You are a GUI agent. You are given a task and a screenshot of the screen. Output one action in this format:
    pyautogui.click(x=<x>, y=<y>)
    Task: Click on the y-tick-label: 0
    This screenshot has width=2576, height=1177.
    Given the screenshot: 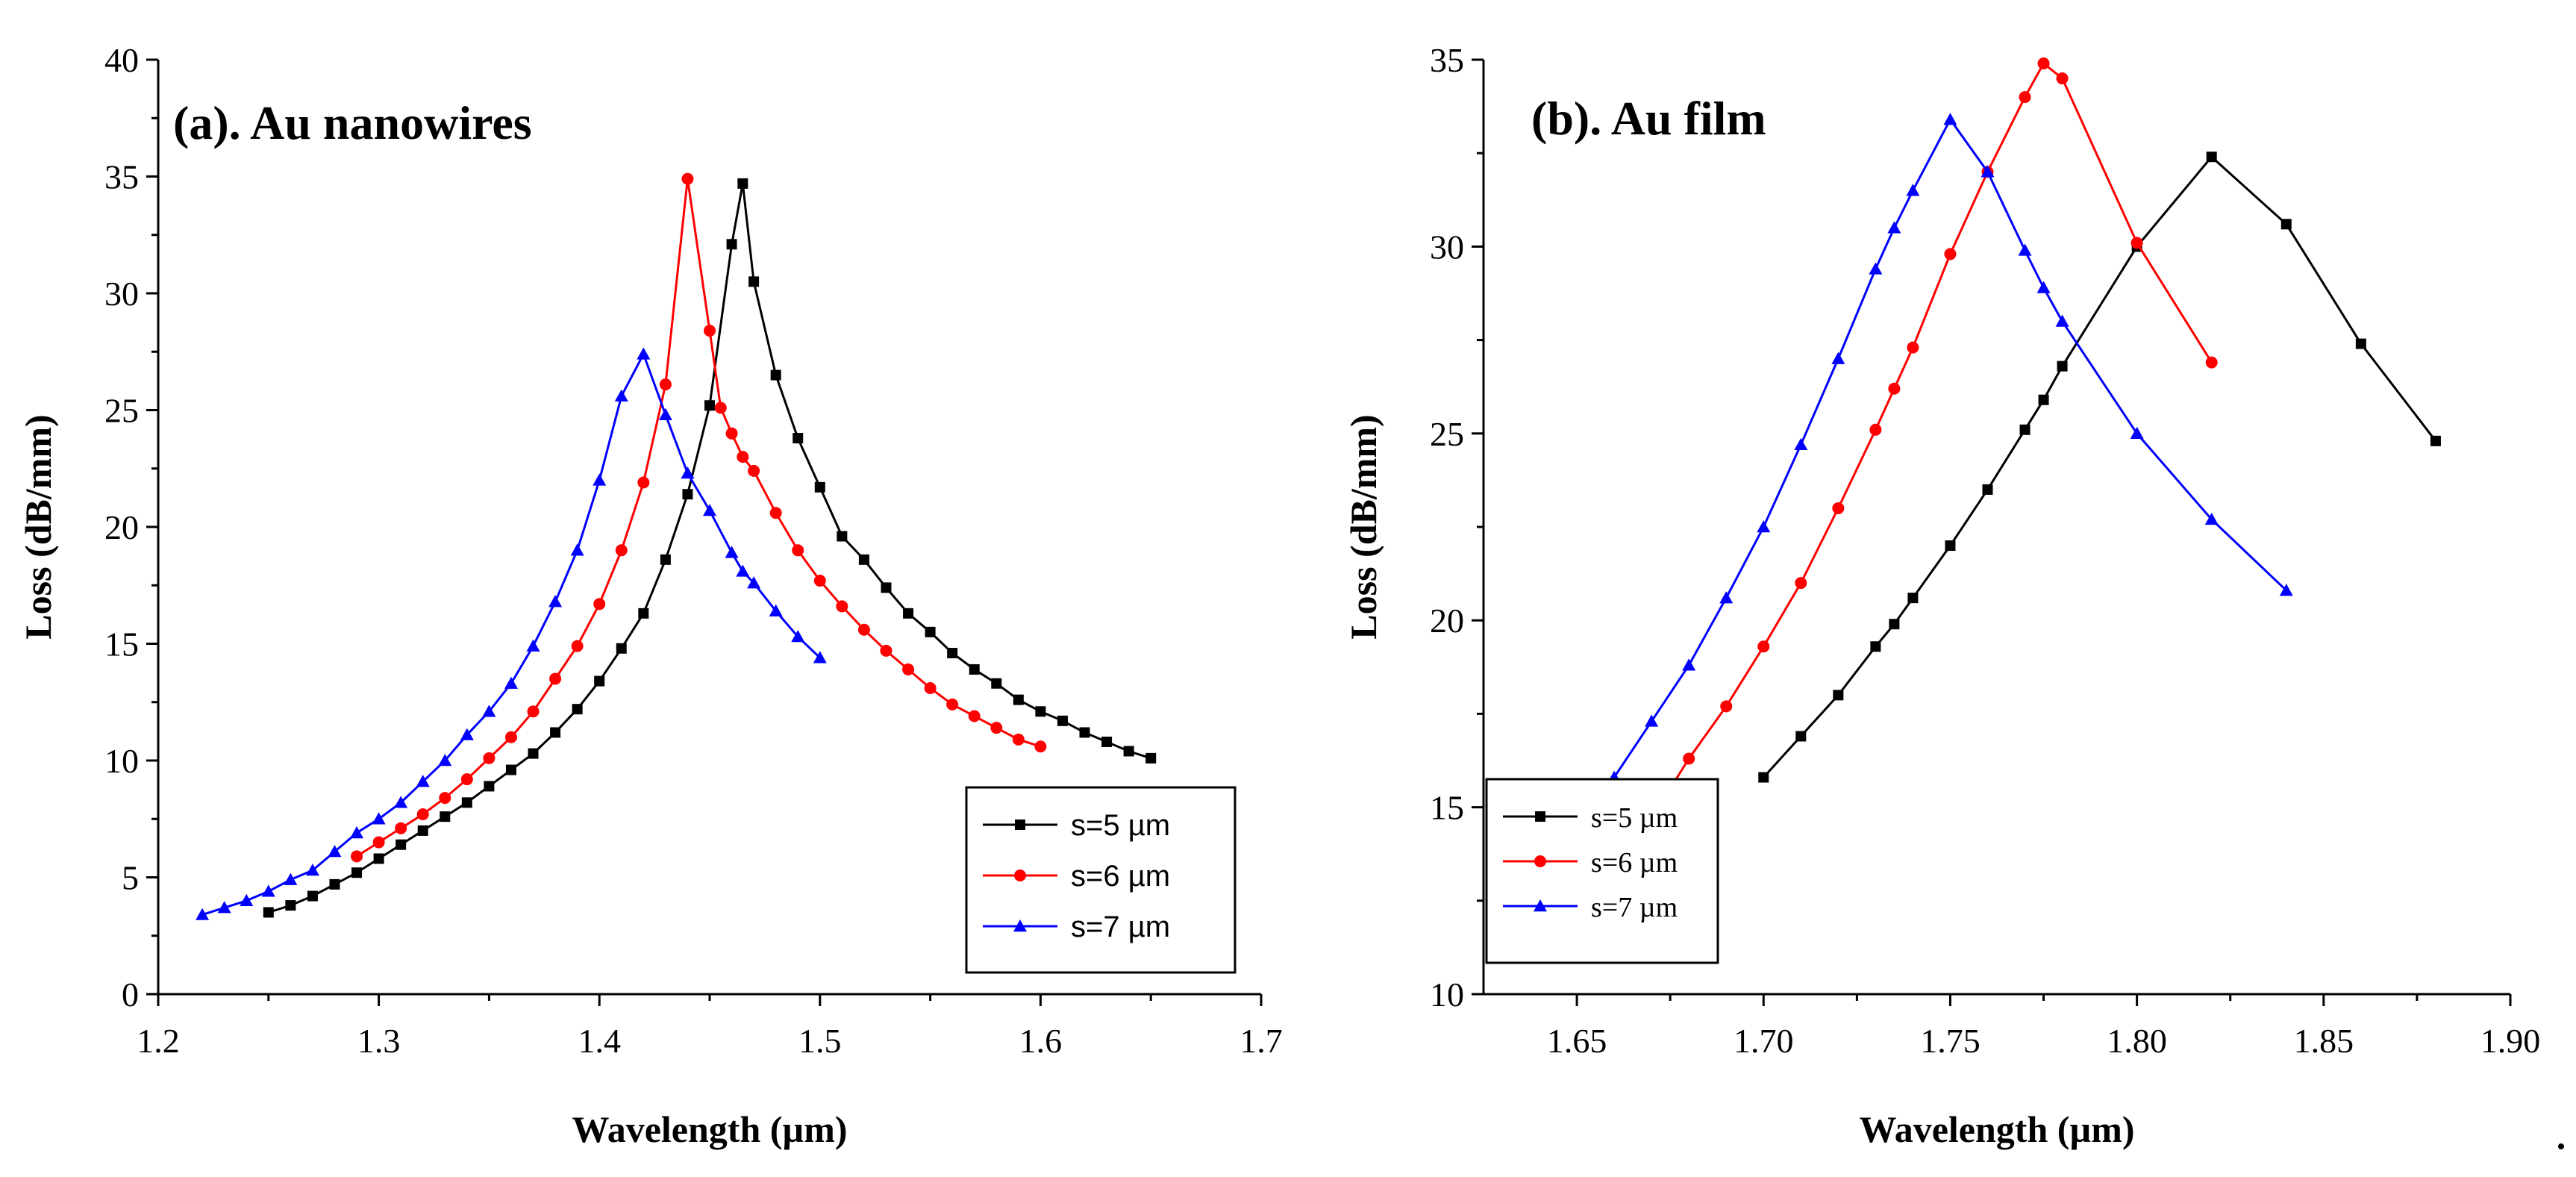 What is the action you would take?
    pyautogui.click(x=130, y=994)
    